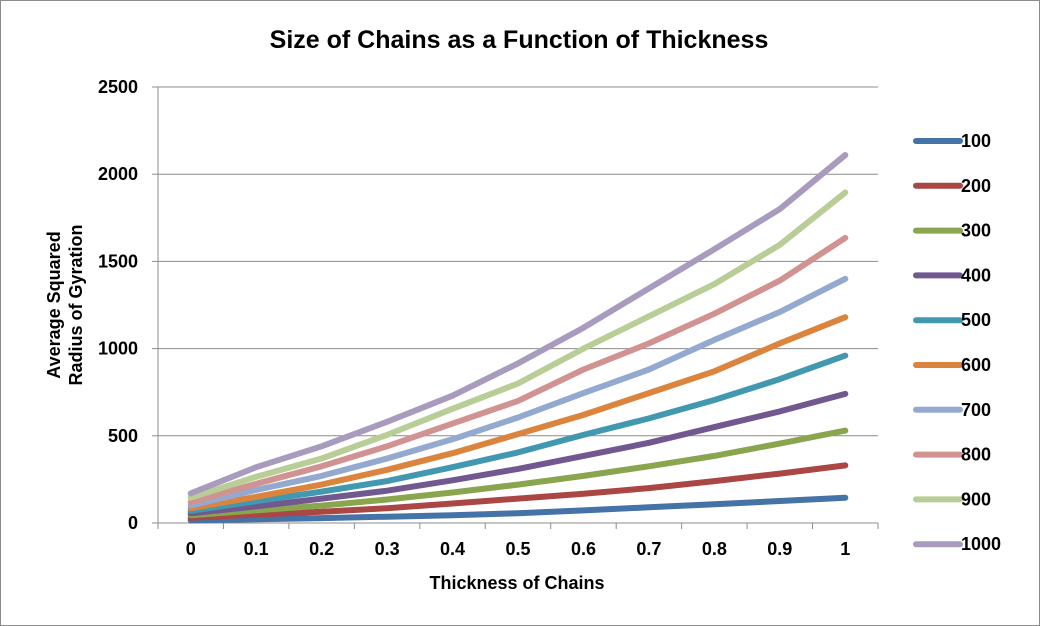 This screenshot has width=1040, height=626. Describe the element at coordinates (845, 549) in the screenshot. I see `x-tick-label: 1` at that location.